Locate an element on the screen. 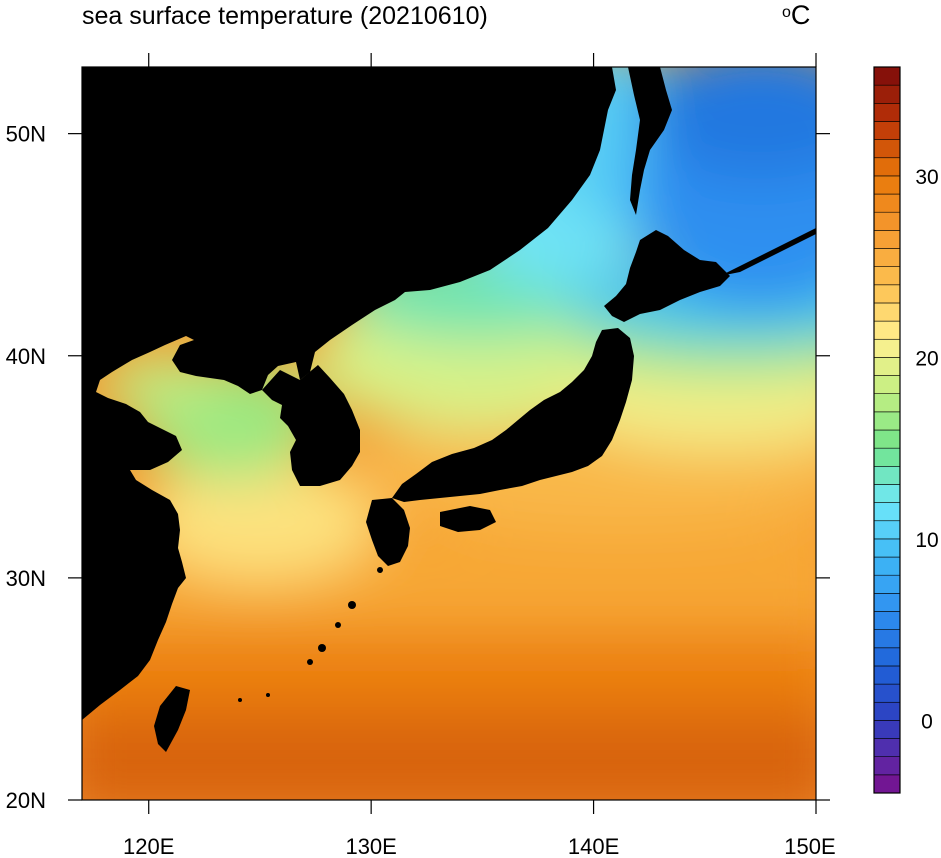 The height and width of the screenshot is (858, 941). ryukyu-islands is located at coordinates (310, 634).